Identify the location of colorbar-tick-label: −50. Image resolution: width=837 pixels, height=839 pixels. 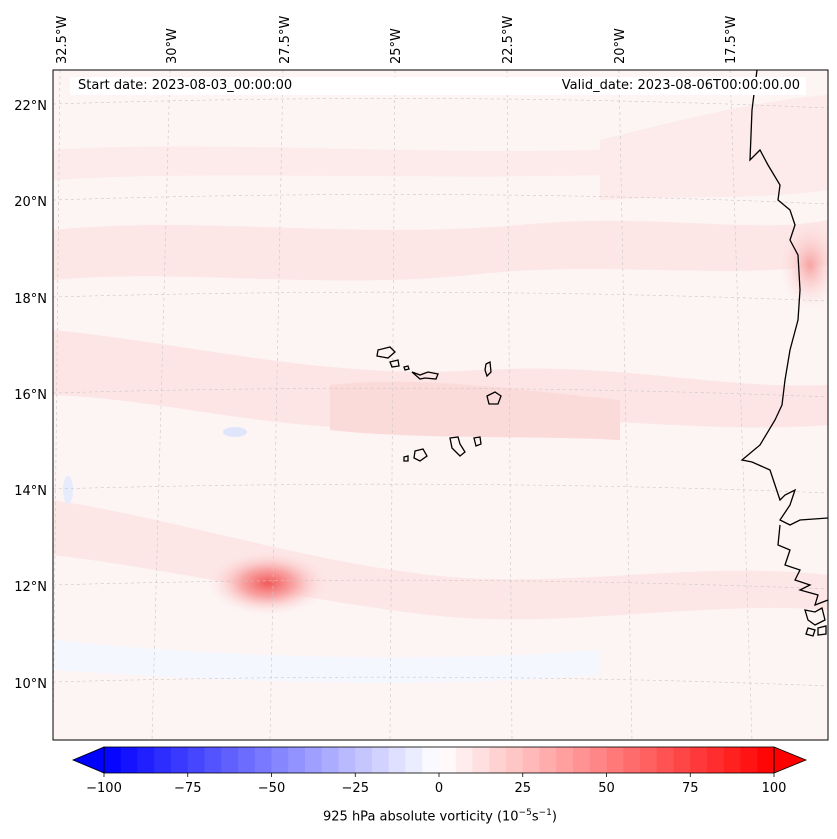
(271, 788).